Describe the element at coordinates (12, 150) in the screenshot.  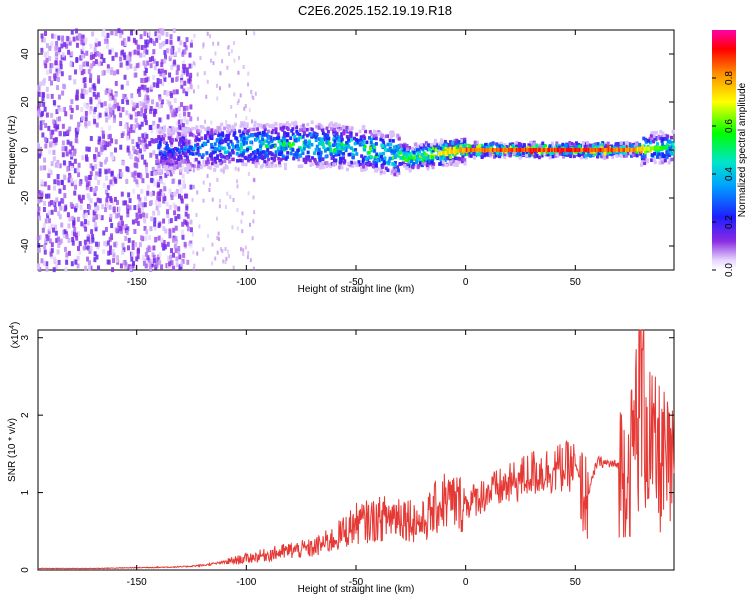
I see `heatmap-y-axis-label: Frequency (Hz)` at that location.